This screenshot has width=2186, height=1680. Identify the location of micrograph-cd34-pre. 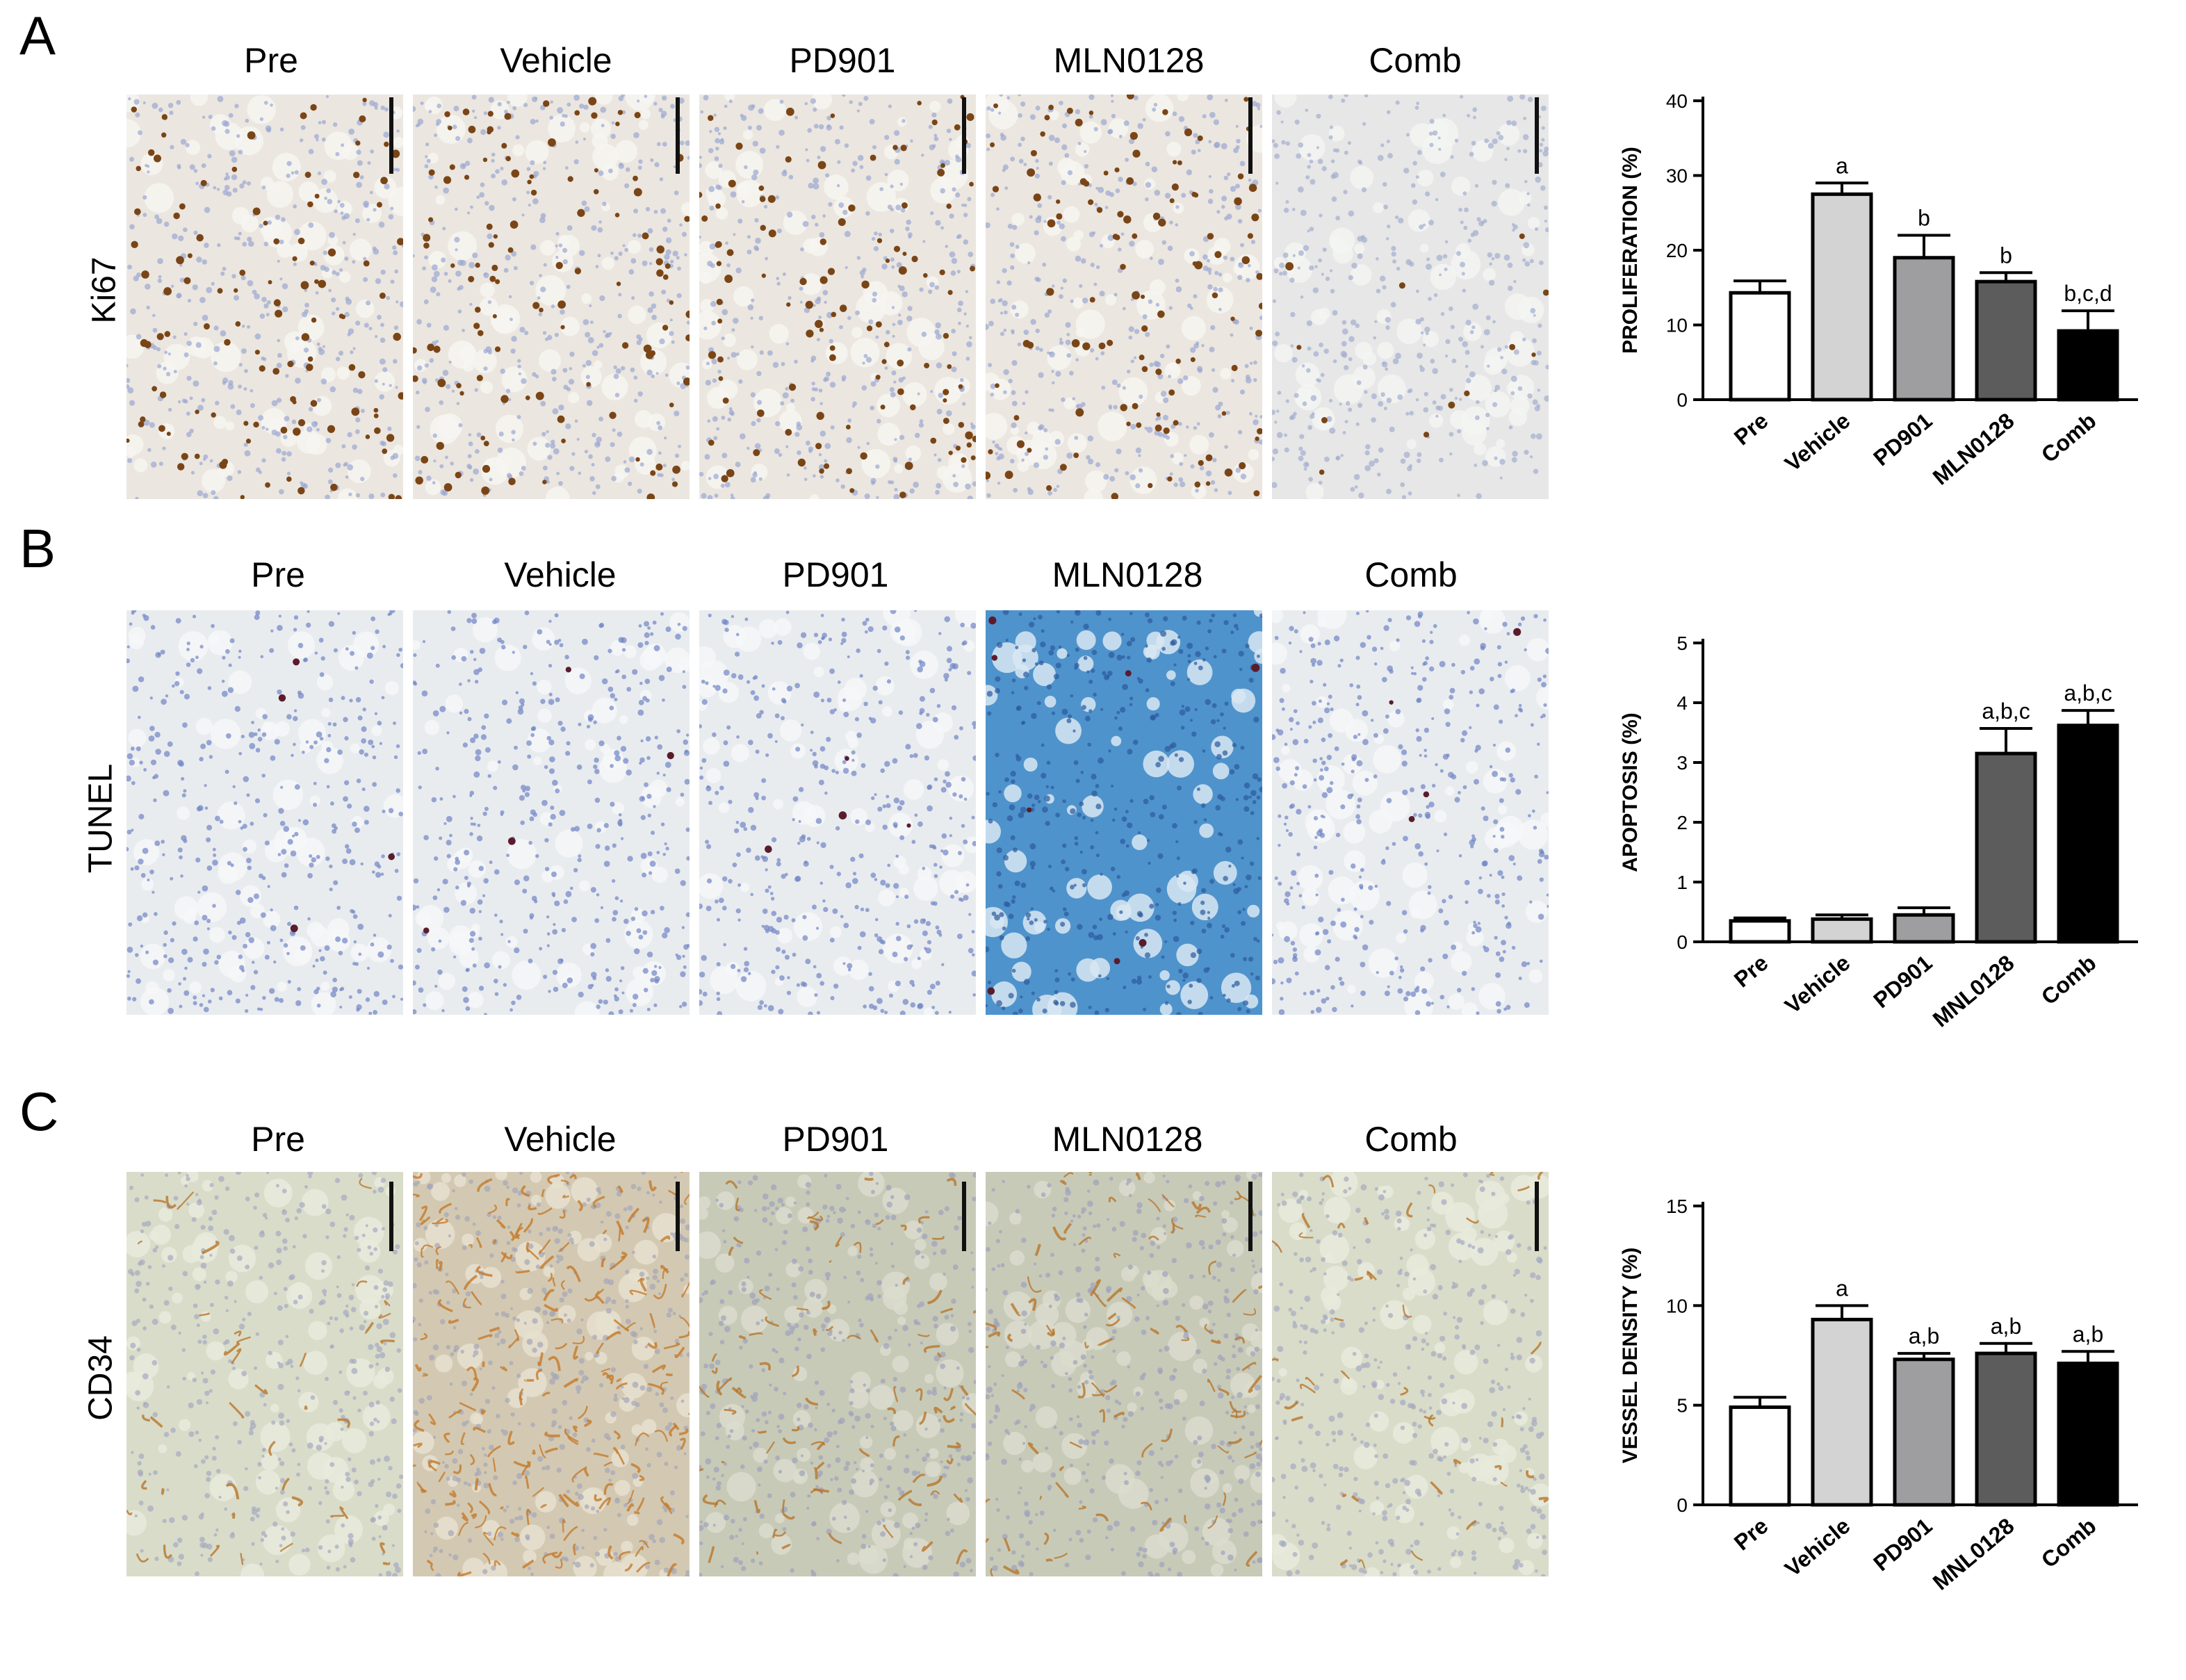
(265, 1374).